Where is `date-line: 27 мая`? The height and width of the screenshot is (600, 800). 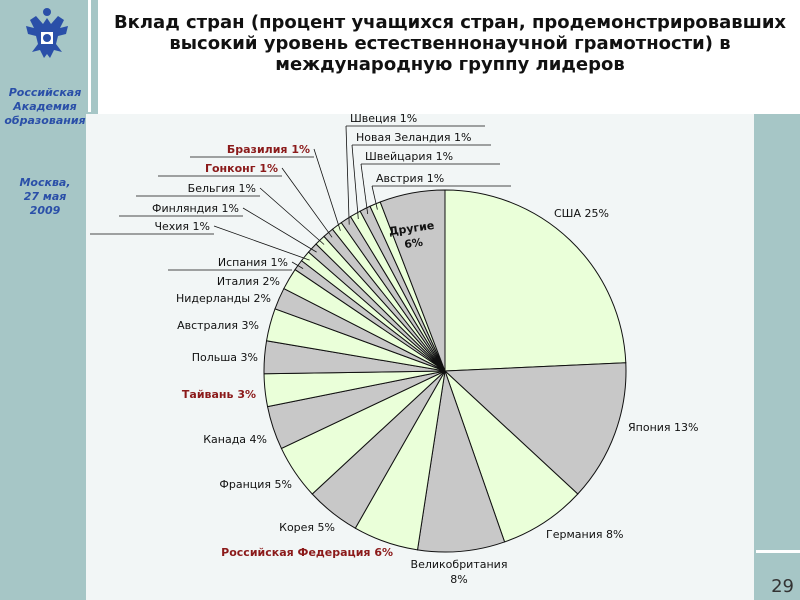
date-line: 27 мая is located at coordinates (45, 196).